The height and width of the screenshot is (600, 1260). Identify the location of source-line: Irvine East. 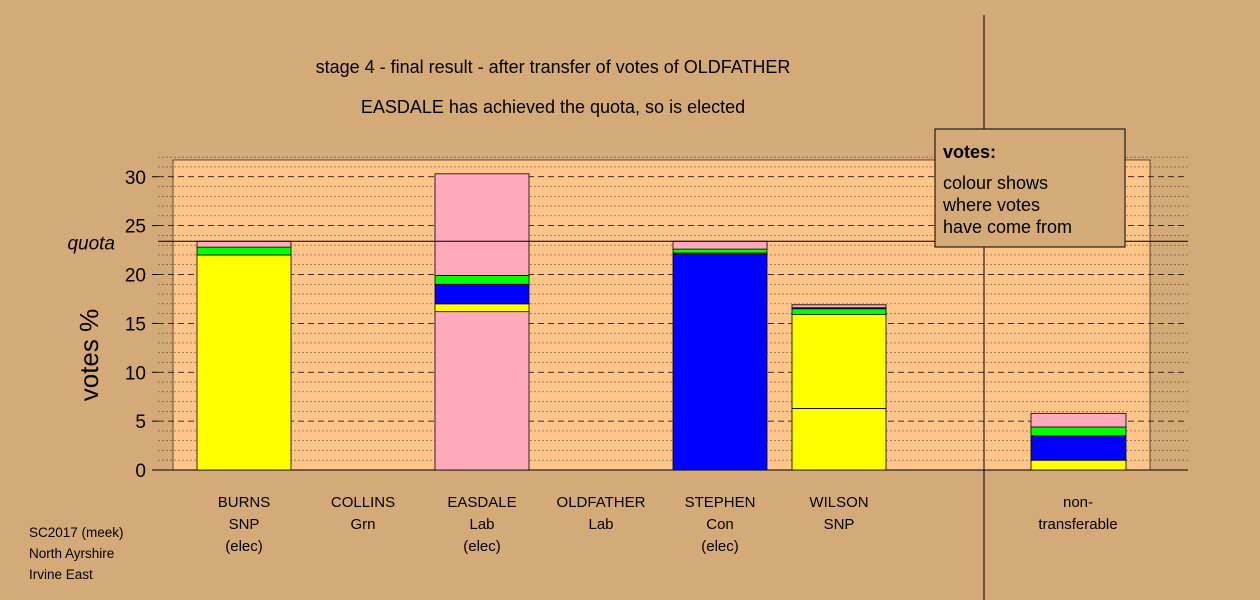
(61, 574).